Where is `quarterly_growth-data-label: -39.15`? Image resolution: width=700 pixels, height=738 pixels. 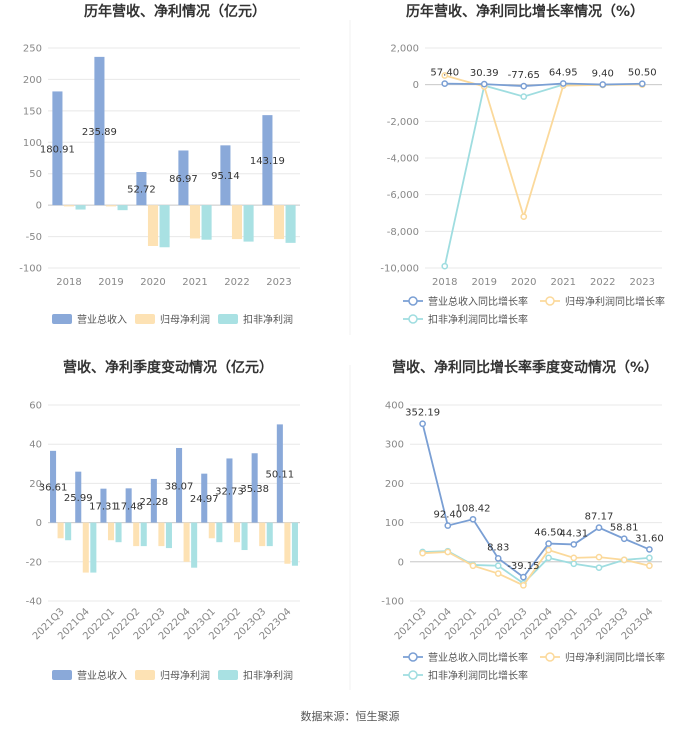
quarterly_growth-data-label: -39.15 is located at coordinates (523, 566).